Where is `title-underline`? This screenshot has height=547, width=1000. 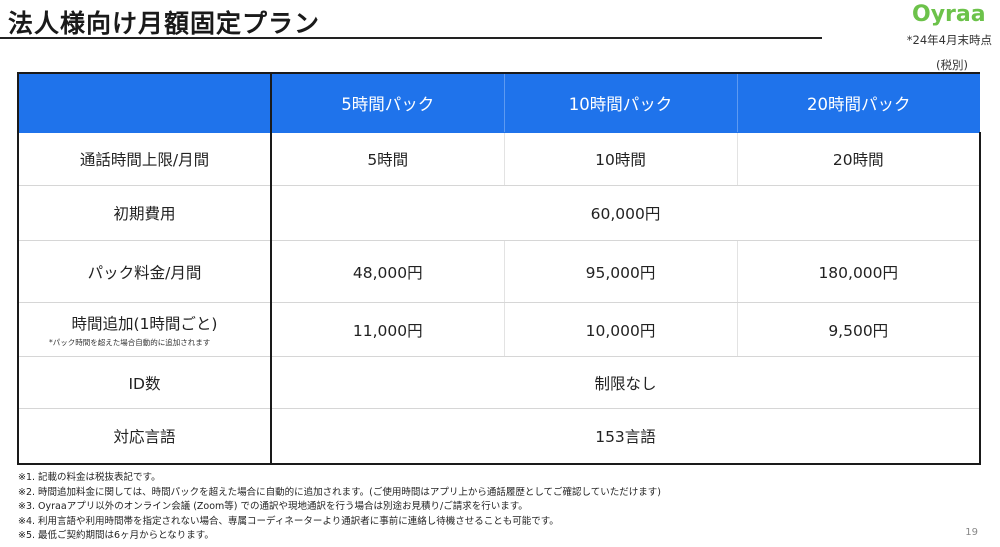 title-underline is located at coordinates (411, 38).